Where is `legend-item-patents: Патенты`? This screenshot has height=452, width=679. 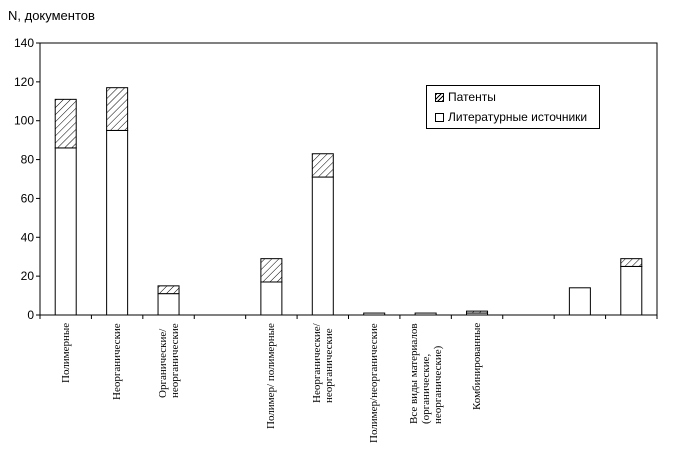 legend-item-patents: Патенты is located at coordinates (465, 97).